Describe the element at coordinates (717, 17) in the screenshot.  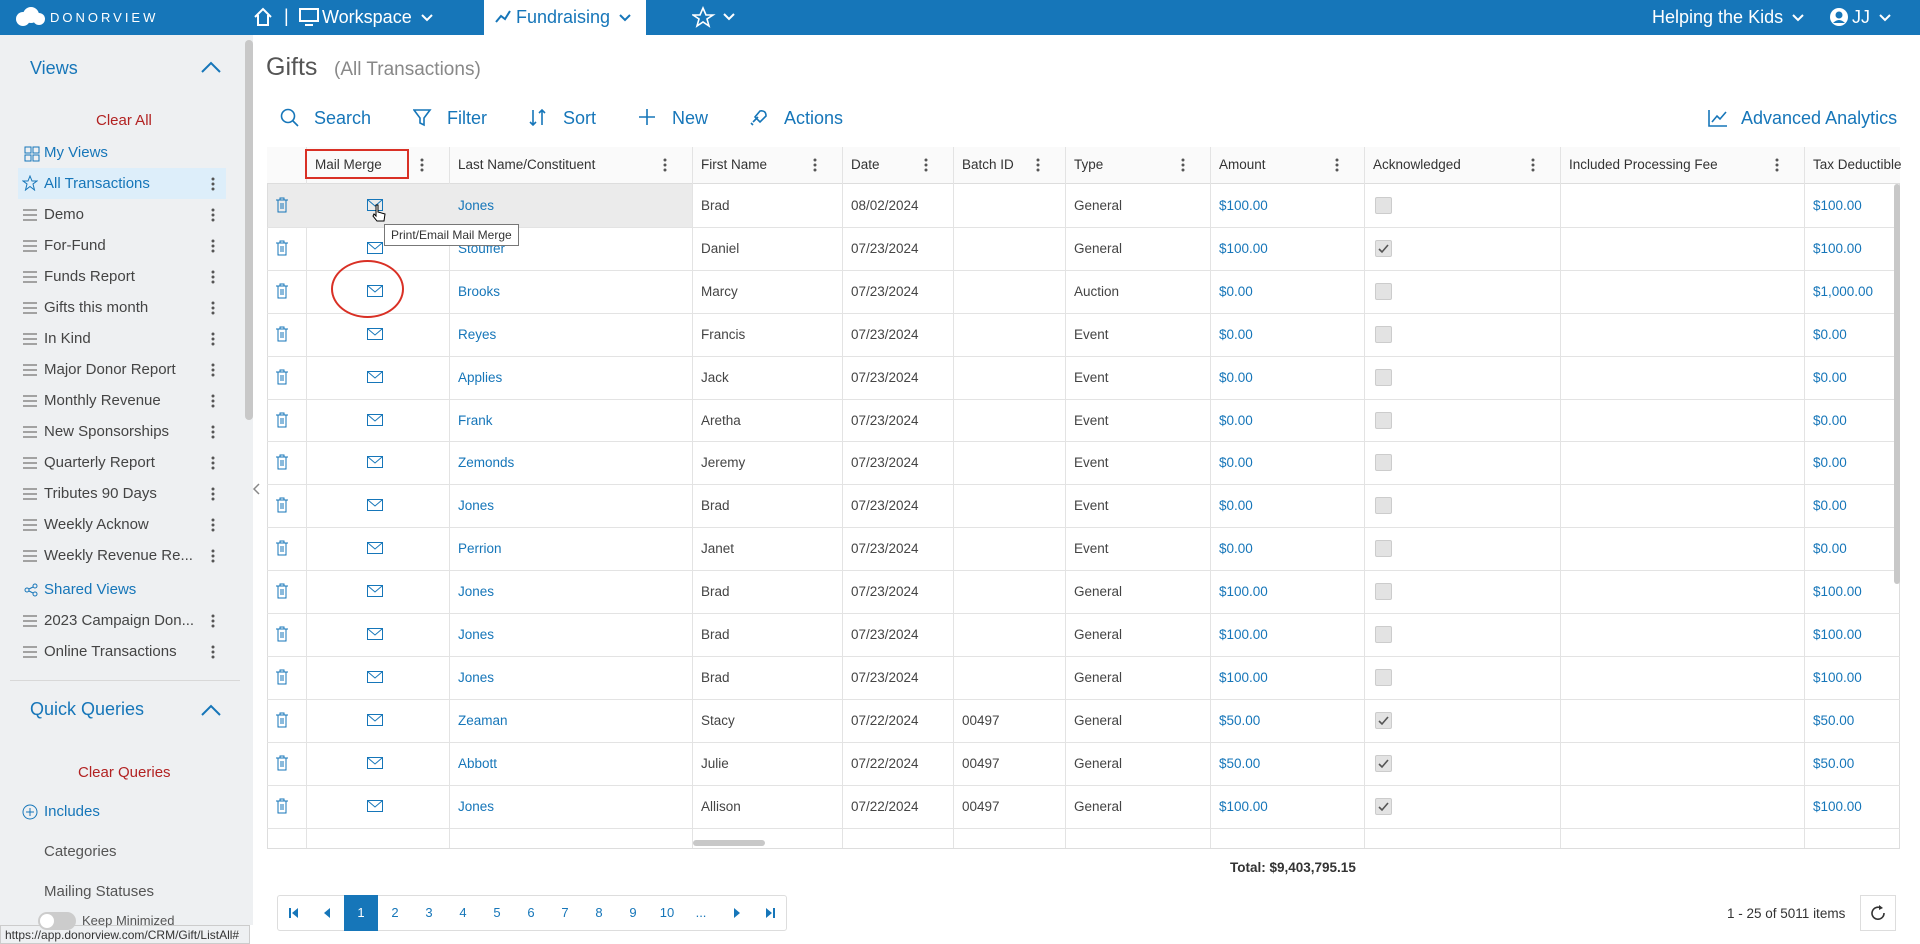
I see `favorites-menu` at that location.